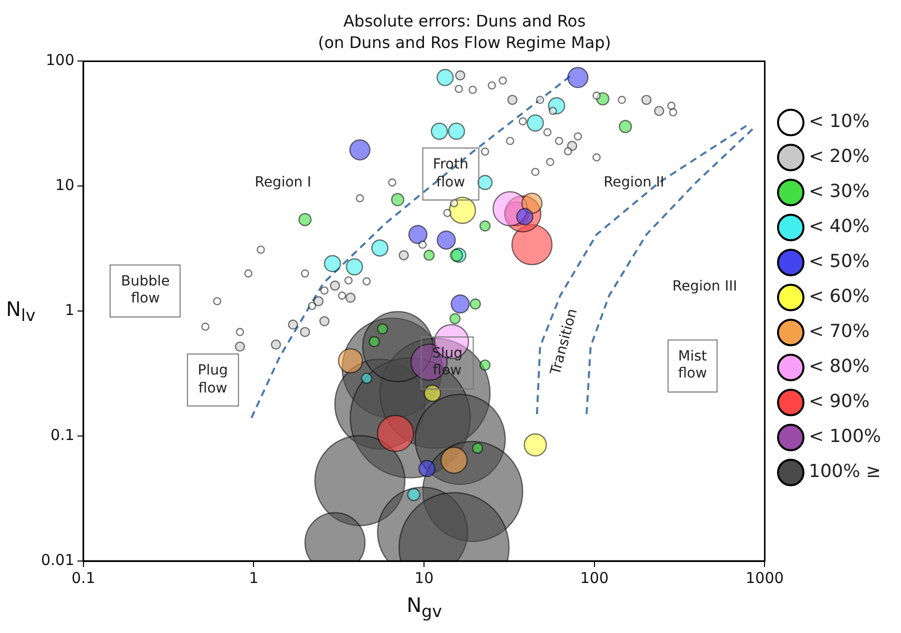 The image size is (901, 633). I want to click on annotation: Plug flow, so click(212, 380).